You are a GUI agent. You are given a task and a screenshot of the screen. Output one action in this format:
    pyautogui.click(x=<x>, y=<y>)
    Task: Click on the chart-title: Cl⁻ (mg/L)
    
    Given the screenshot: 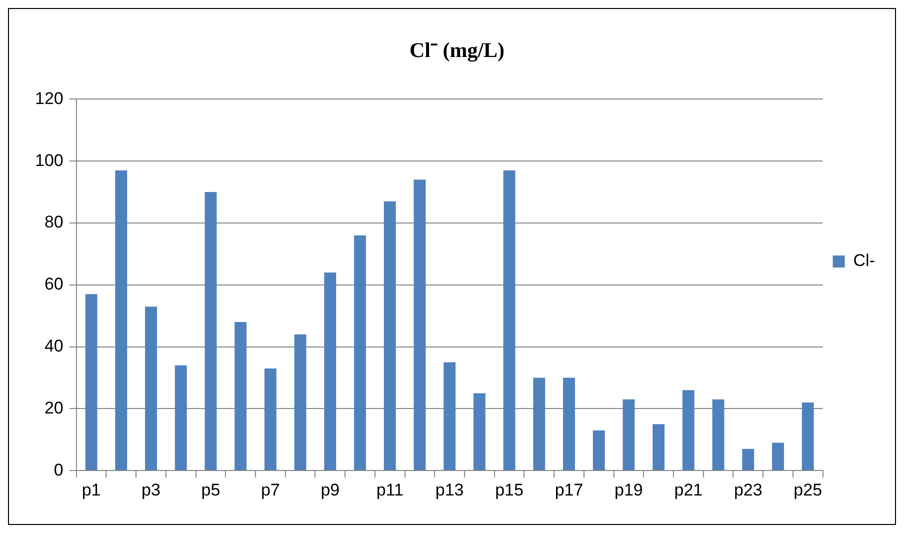 What is the action you would take?
    pyautogui.click(x=457, y=50)
    